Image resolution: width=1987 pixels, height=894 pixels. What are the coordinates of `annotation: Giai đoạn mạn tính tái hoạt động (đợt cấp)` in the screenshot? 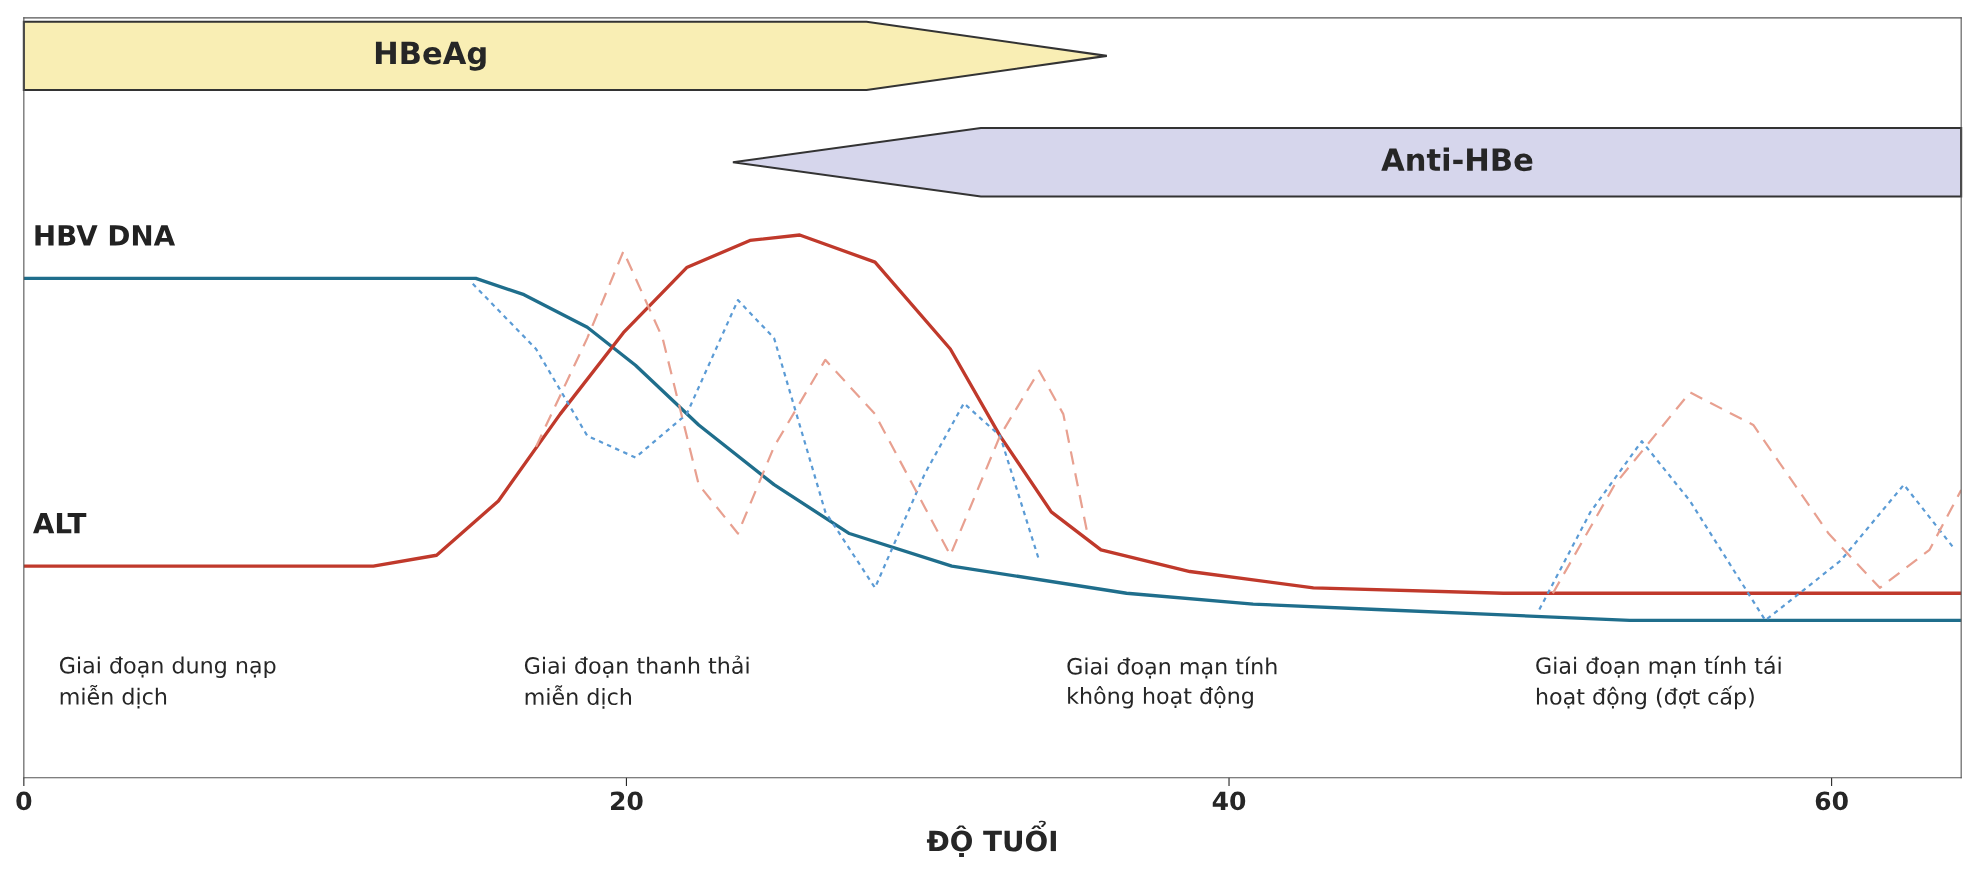 It's located at (1658, 682).